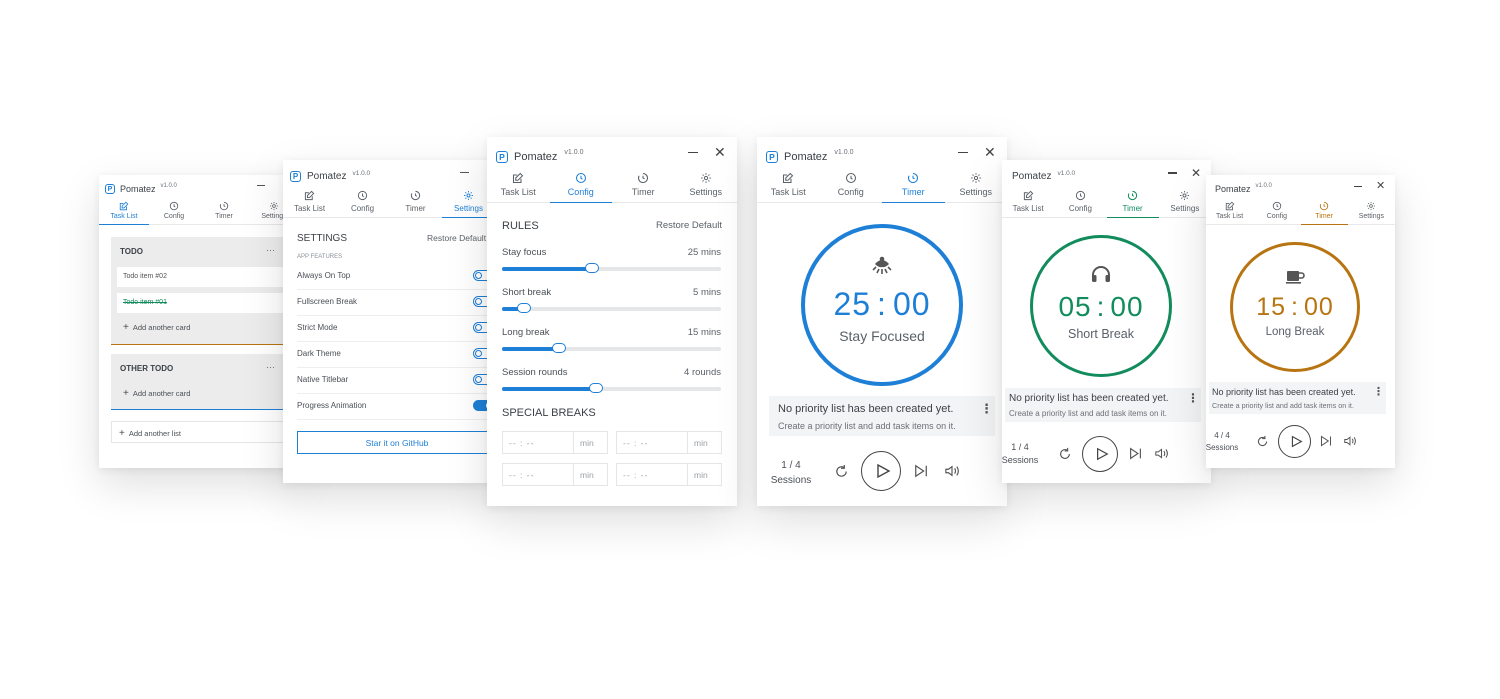  What do you see at coordinates (396, 332) in the screenshot?
I see `settings-option-row: Strict Mode` at bounding box center [396, 332].